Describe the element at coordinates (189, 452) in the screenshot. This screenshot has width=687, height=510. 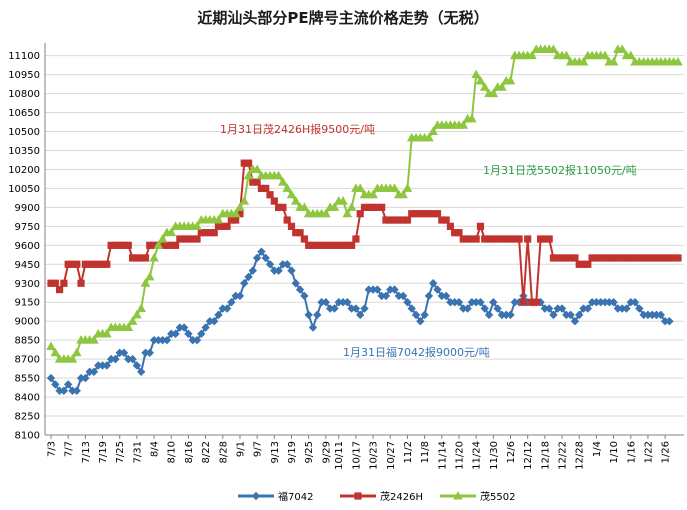
I see `x-tick-label: 8/16` at that location.